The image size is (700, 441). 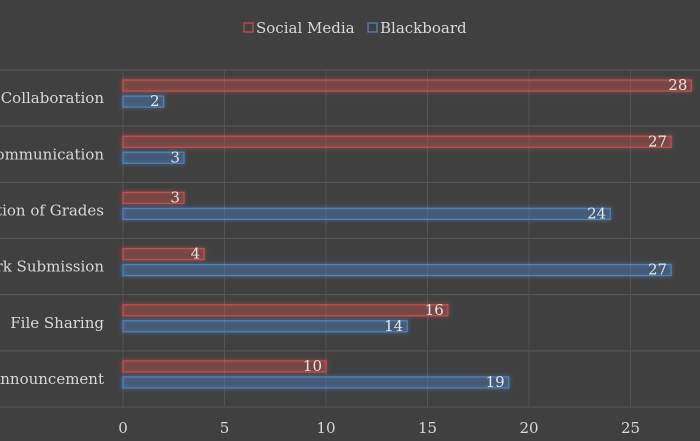 I want to click on data-label: 19, so click(x=495, y=382).